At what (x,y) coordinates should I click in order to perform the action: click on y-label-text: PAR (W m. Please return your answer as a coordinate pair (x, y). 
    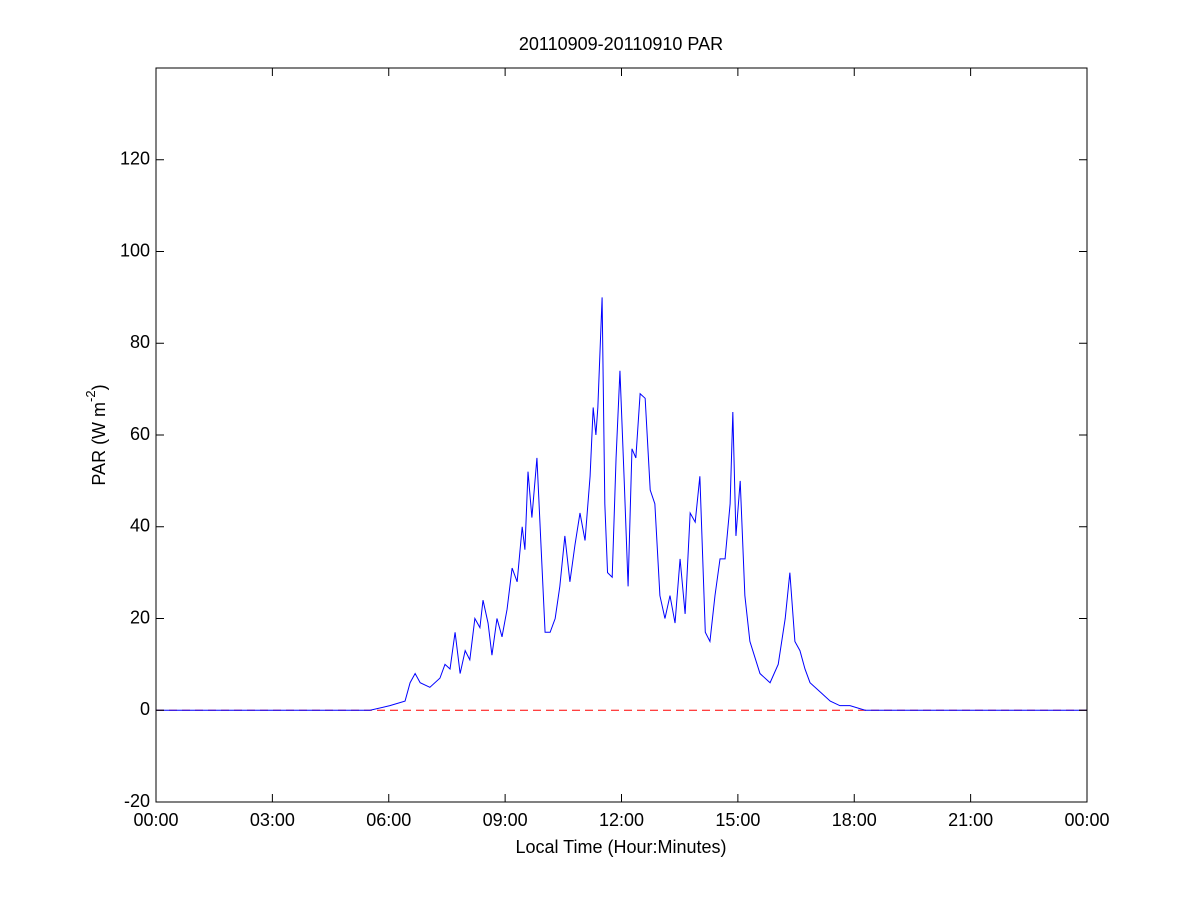
    Looking at the image, I should click on (99, 444).